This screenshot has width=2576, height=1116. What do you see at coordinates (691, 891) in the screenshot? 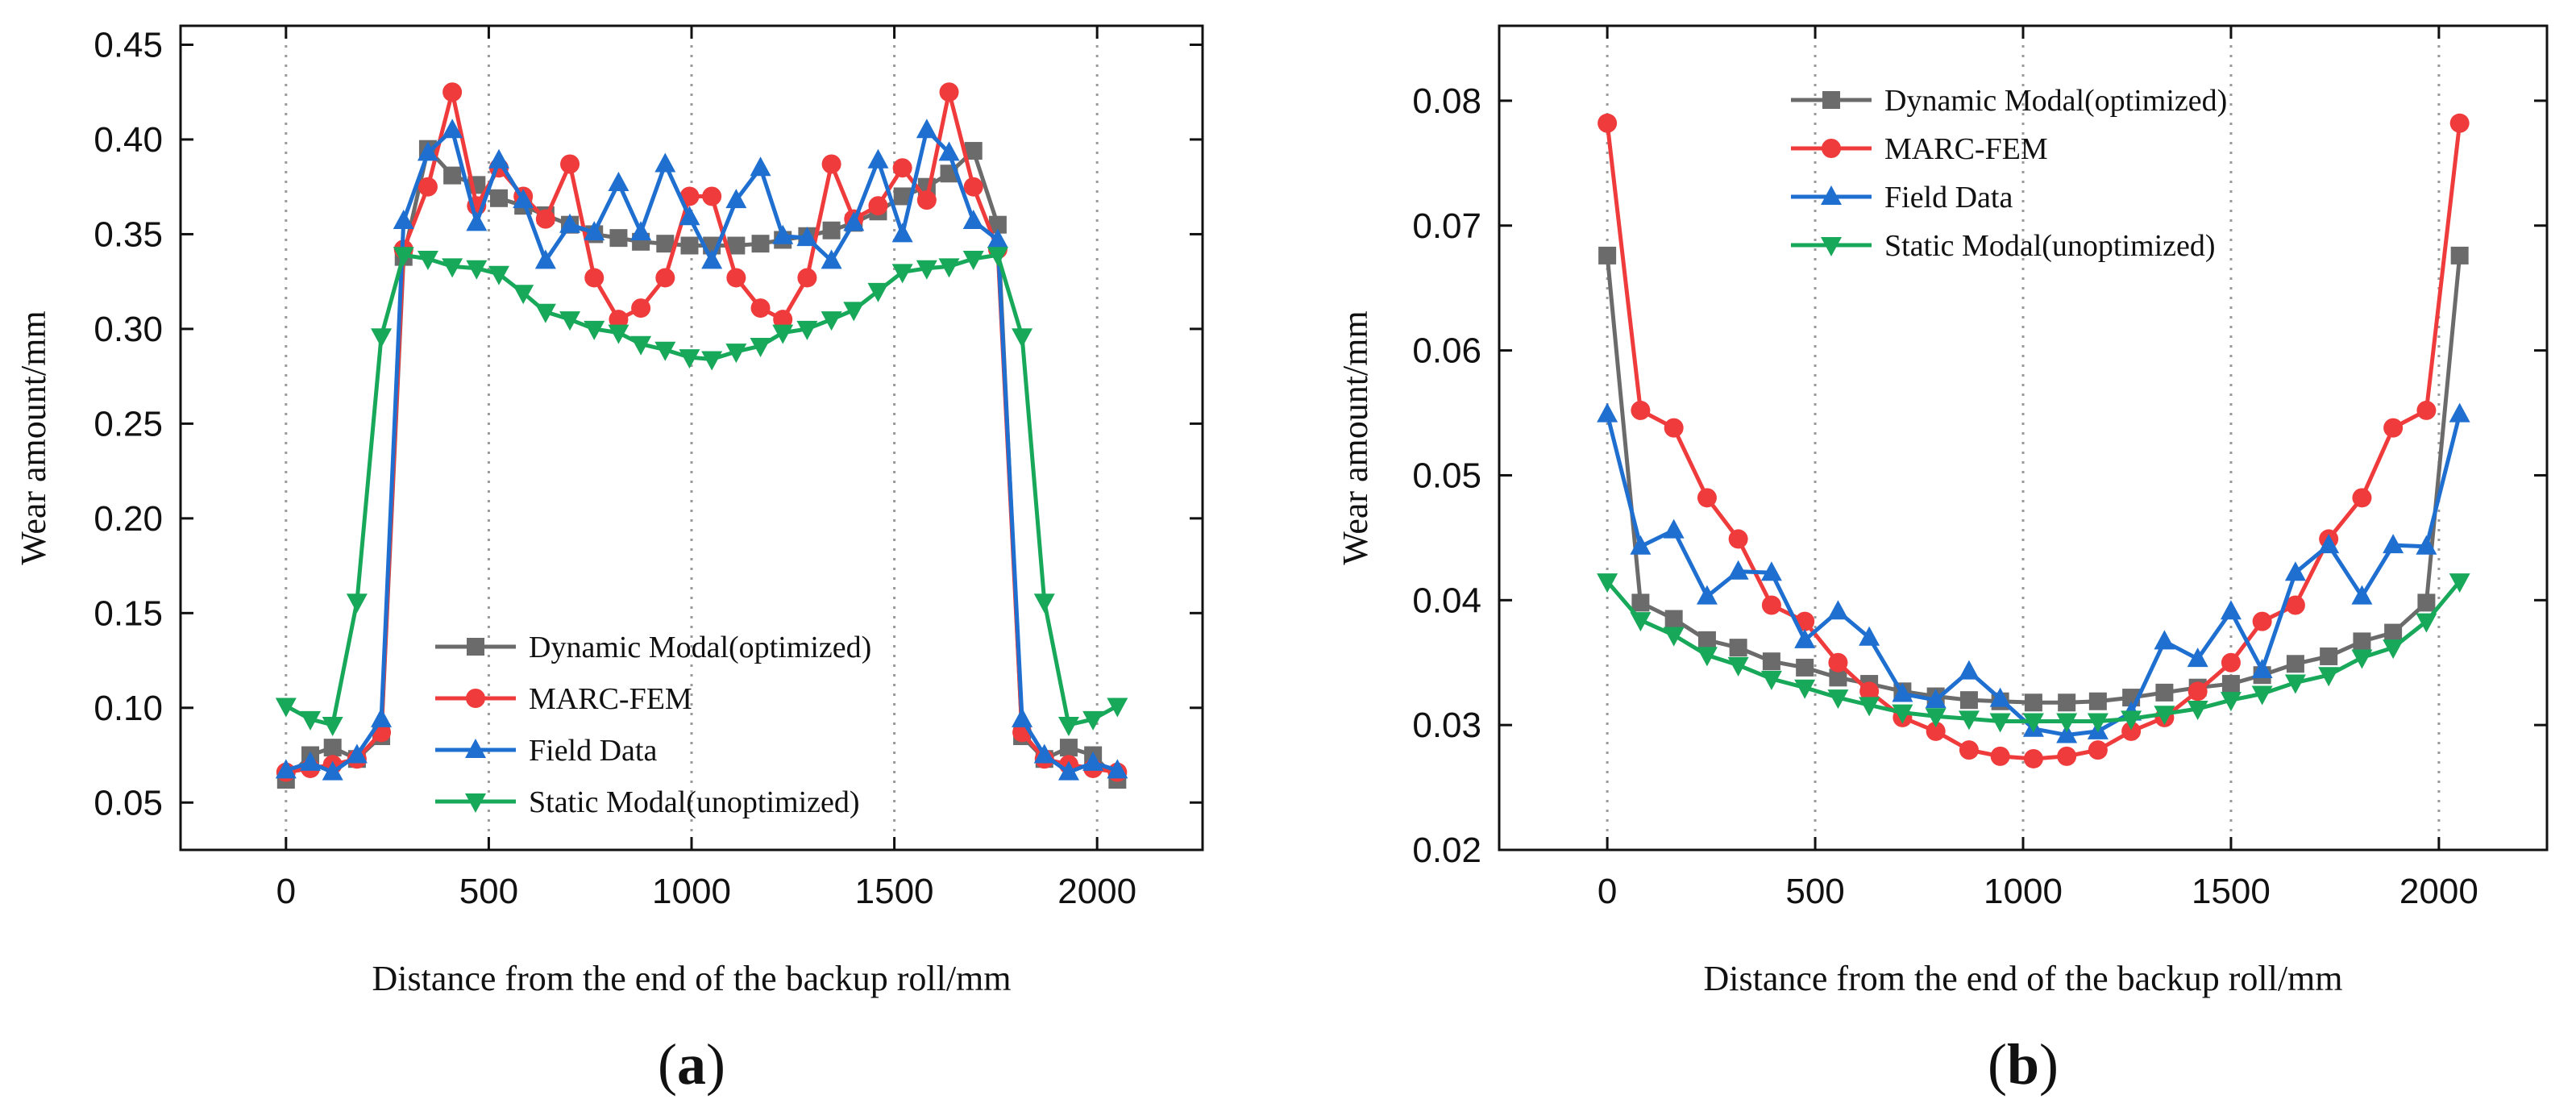
I see `x-tick-label: 1000` at bounding box center [691, 891].